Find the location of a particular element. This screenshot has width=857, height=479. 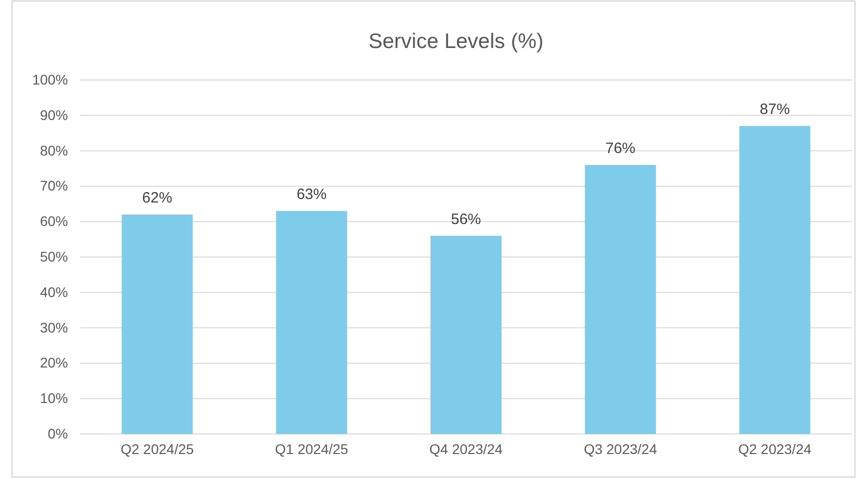

x-tick-label: Q1 2024/25 is located at coordinates (311, 448).